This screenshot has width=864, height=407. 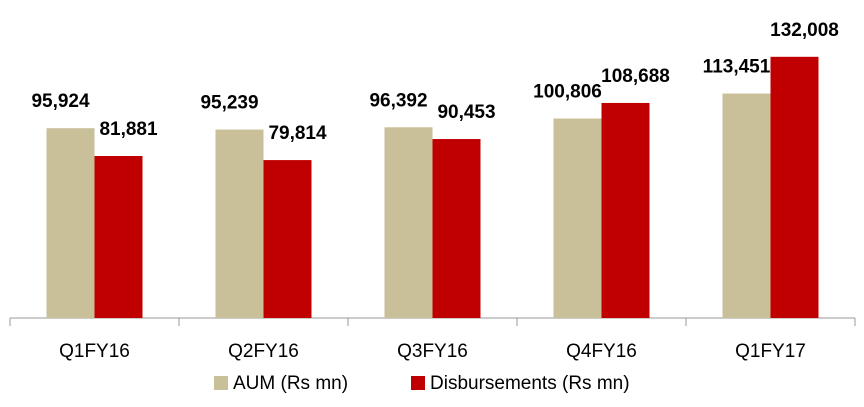 I want to click on legend-label: Disbursements (Rs mn), so click(x=530, y=383).